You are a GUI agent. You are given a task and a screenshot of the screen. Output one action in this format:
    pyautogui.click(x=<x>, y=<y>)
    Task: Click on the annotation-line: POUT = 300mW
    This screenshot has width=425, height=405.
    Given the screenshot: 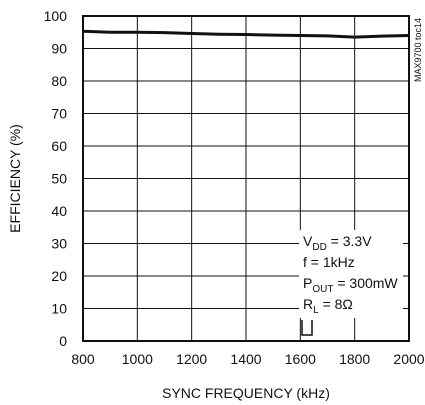 What is the action you would take?
    pyautogui.click(x=350, y=285)
    